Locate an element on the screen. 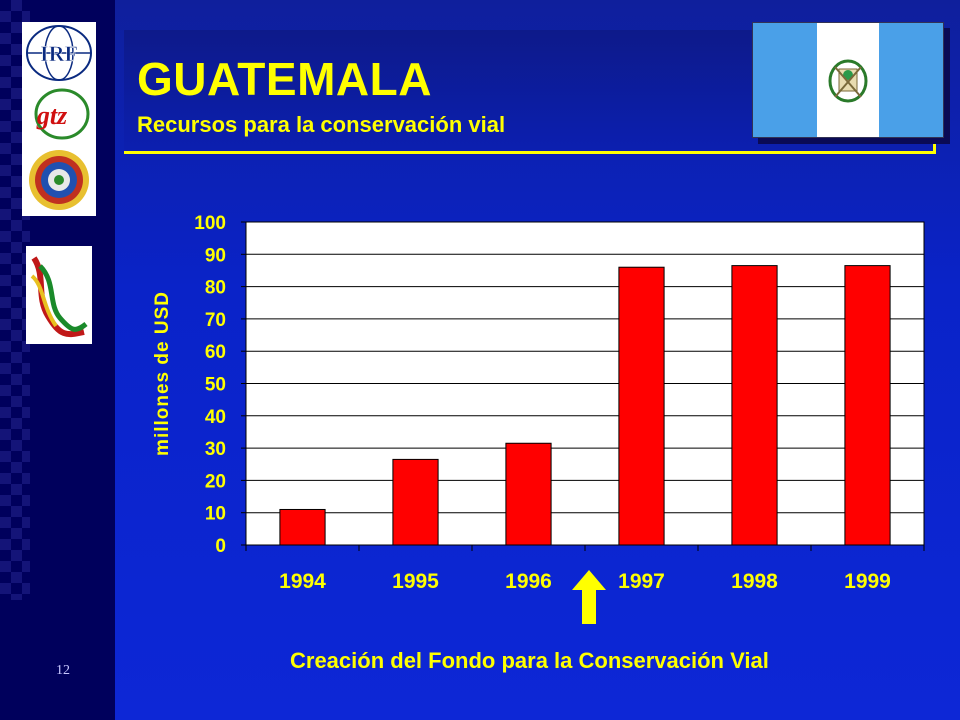 The width and height of the screenshot is (960, 720). bar-1995 is located at coordinates (415, 502).